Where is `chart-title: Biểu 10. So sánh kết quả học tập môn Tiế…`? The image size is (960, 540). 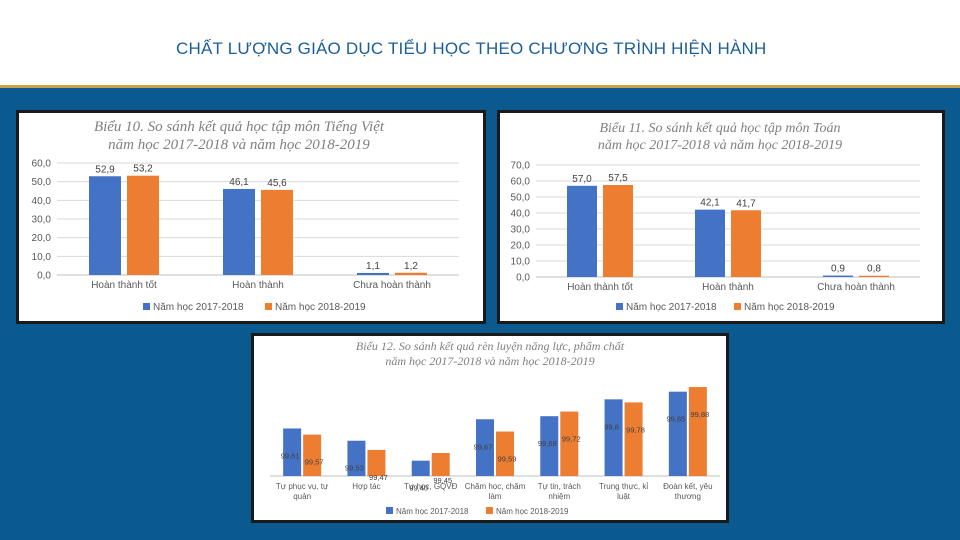
chart-title: Biểu 10. So sánh kết quả học tập môn Tiế… is located at coordinates (239, 127).